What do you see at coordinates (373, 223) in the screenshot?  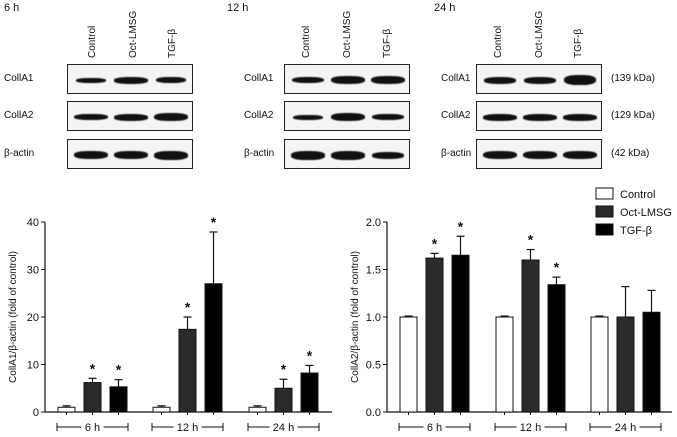 I see `y-tick-label: 2.0` at bounding box center [373, 223].